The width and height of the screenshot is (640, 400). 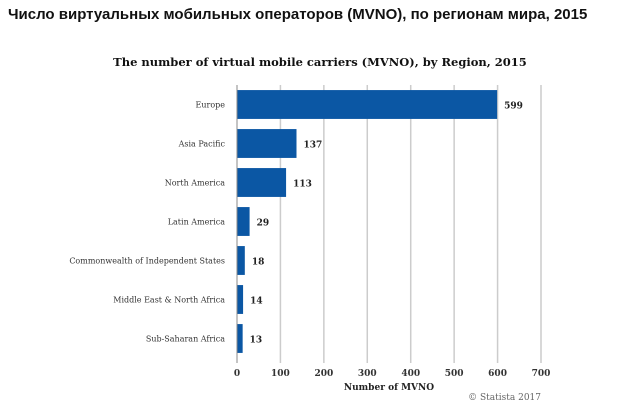 I want to click on data-label: 137, so click(x=312, y=146).